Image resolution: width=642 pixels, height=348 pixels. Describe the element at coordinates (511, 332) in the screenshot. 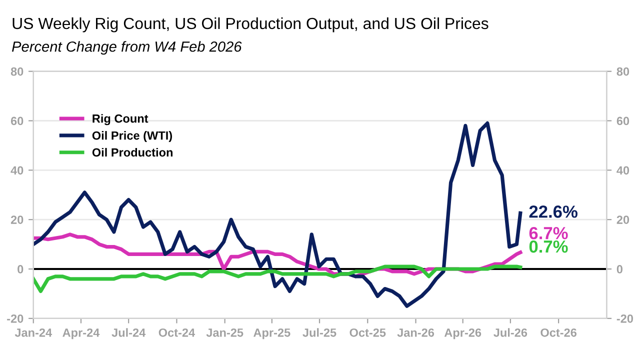

I see `x-tick-label: Jul-26` at that location.